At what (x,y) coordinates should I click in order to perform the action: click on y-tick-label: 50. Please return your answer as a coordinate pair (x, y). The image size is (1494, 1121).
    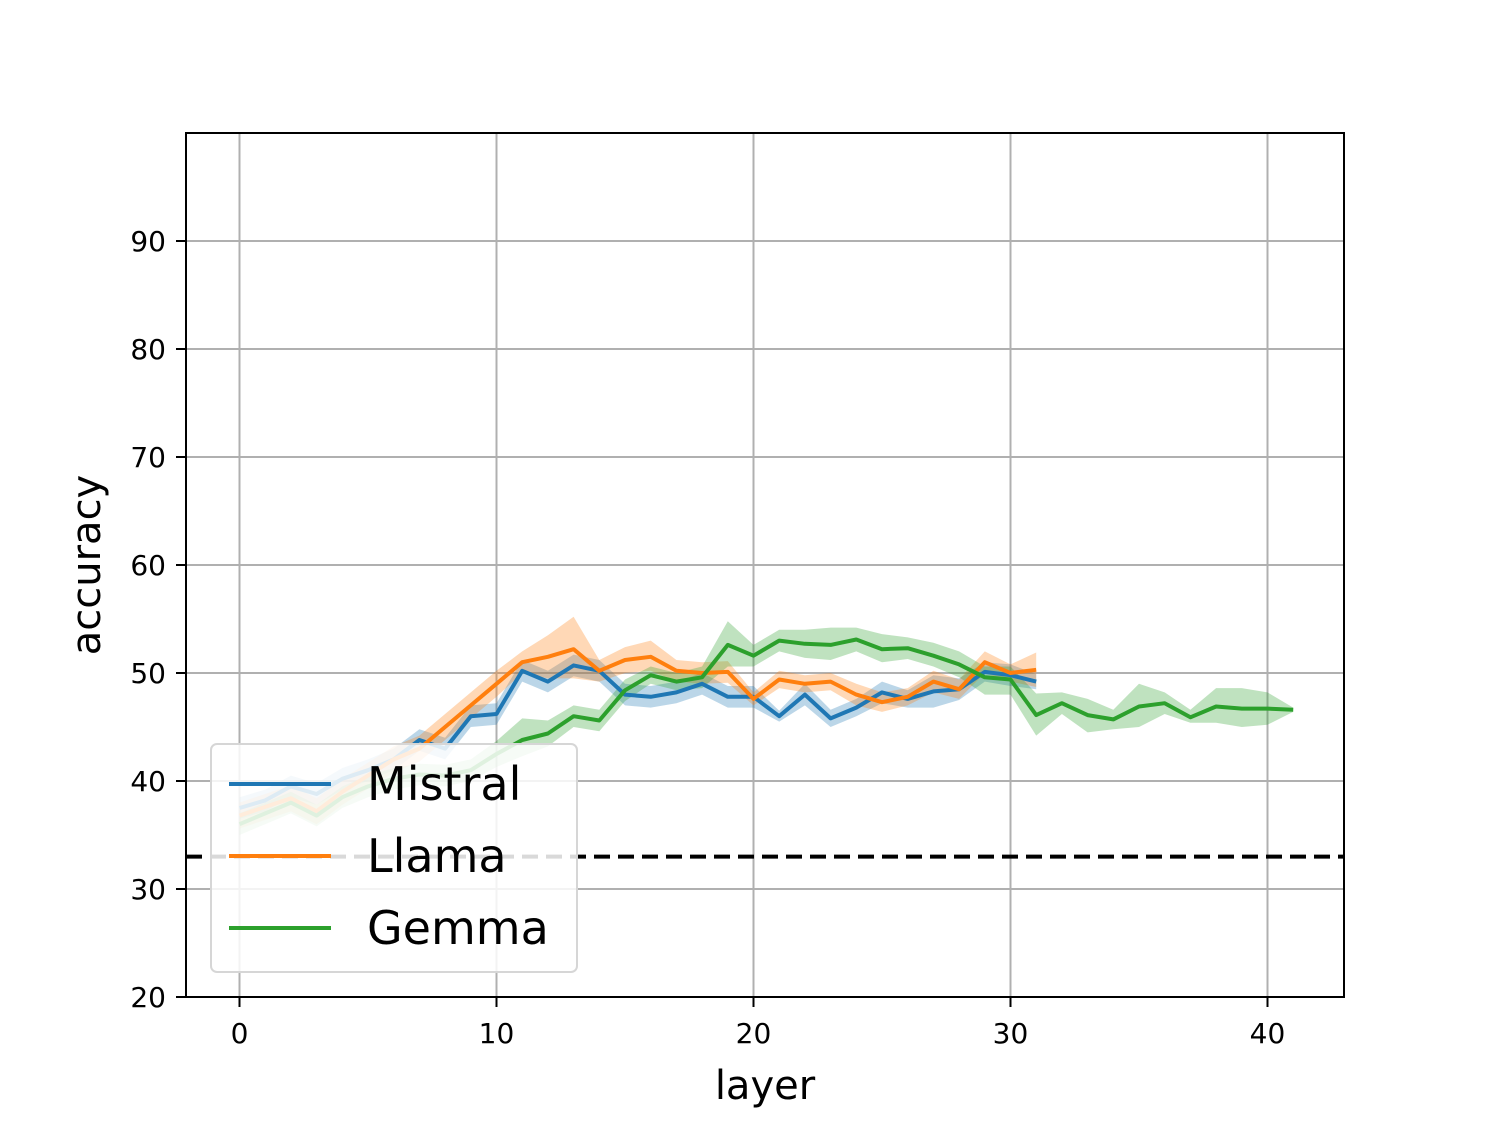
    Looking at the image, I should click on (148, 673).